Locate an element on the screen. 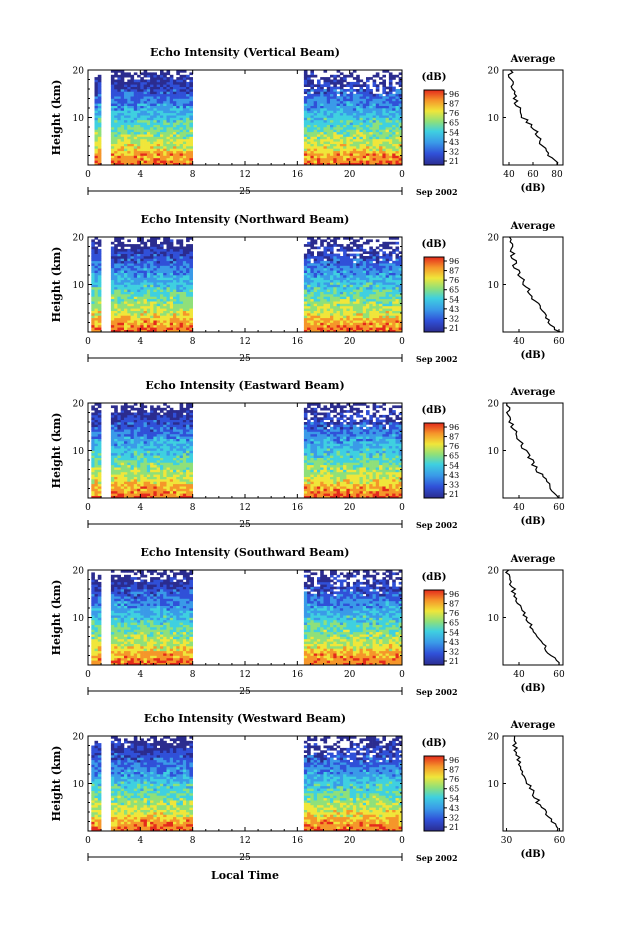 Image resolution: width=619 pixels, height=929 pixels. average-x-tick-label: 40 is located at coordinates (519, 342).